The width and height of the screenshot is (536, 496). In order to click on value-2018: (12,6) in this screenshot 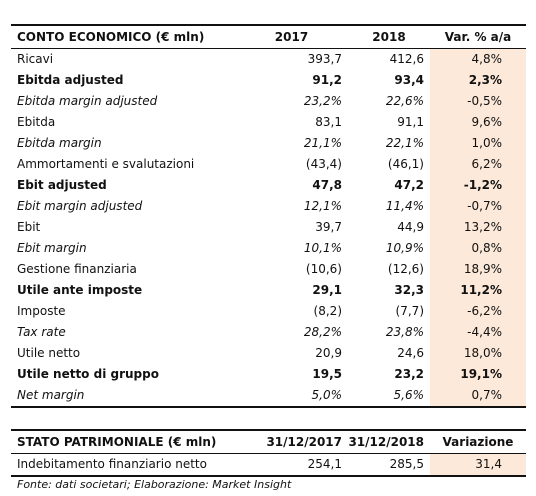, I will do `click(405, 269)`.